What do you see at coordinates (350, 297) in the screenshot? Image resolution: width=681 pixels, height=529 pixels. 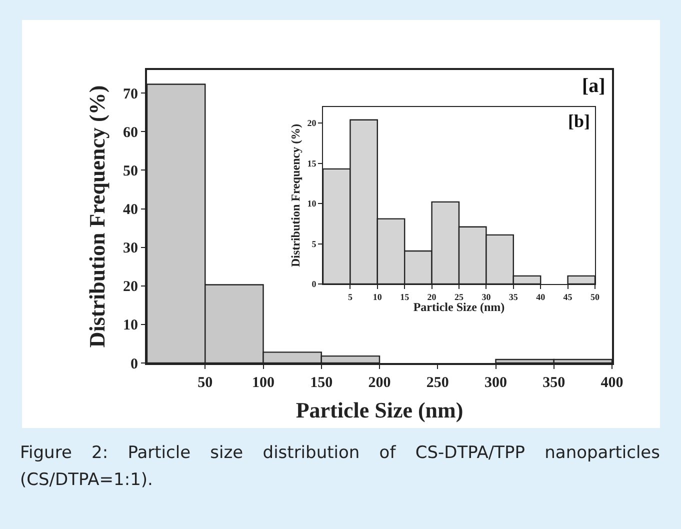 I see `x-tick-label: 5` at bounding box center [350, 297].